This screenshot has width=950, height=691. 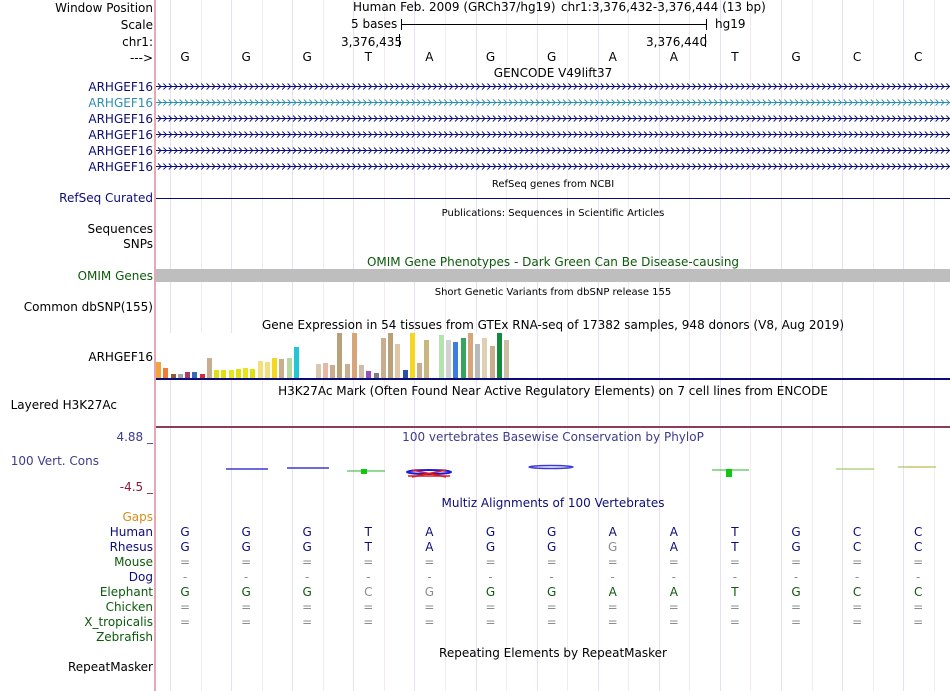 I want to click on alignment-base: T, so click(x=735, y=532).